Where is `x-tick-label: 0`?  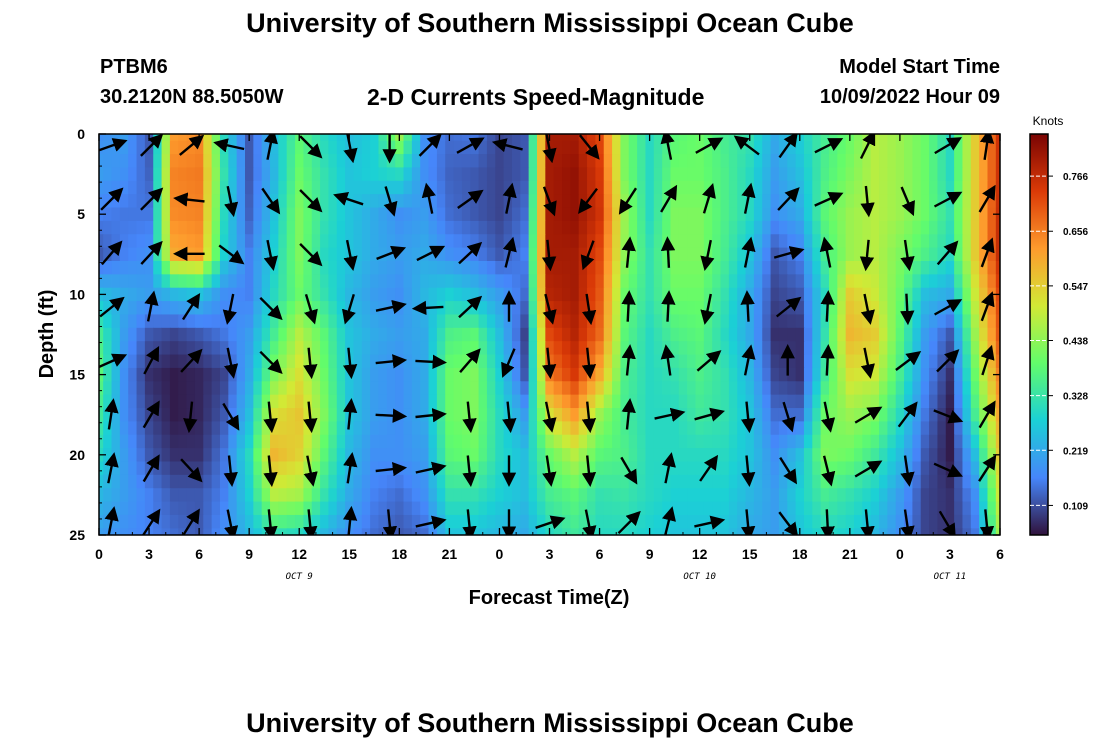
x-tick-label: 0 is located at coordinates (99, 554).